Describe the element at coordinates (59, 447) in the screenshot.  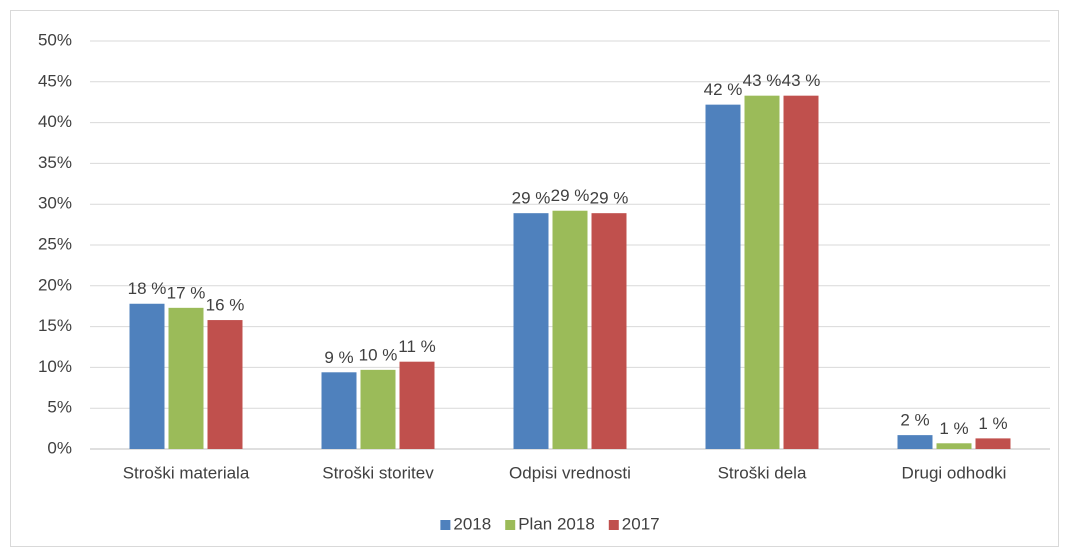
I see `y-tick-label: 0%` at that location.